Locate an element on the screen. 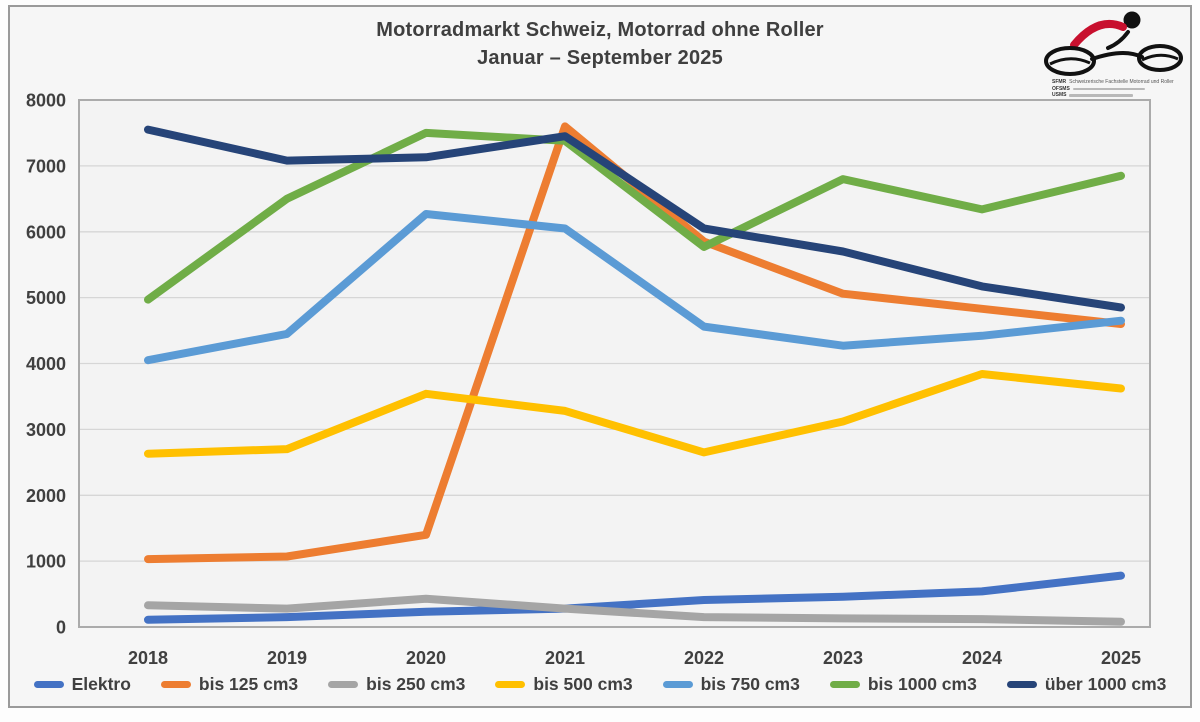 The image size is (1200, 722). logo-text-2-bar is located at coordinates (1108, 89).